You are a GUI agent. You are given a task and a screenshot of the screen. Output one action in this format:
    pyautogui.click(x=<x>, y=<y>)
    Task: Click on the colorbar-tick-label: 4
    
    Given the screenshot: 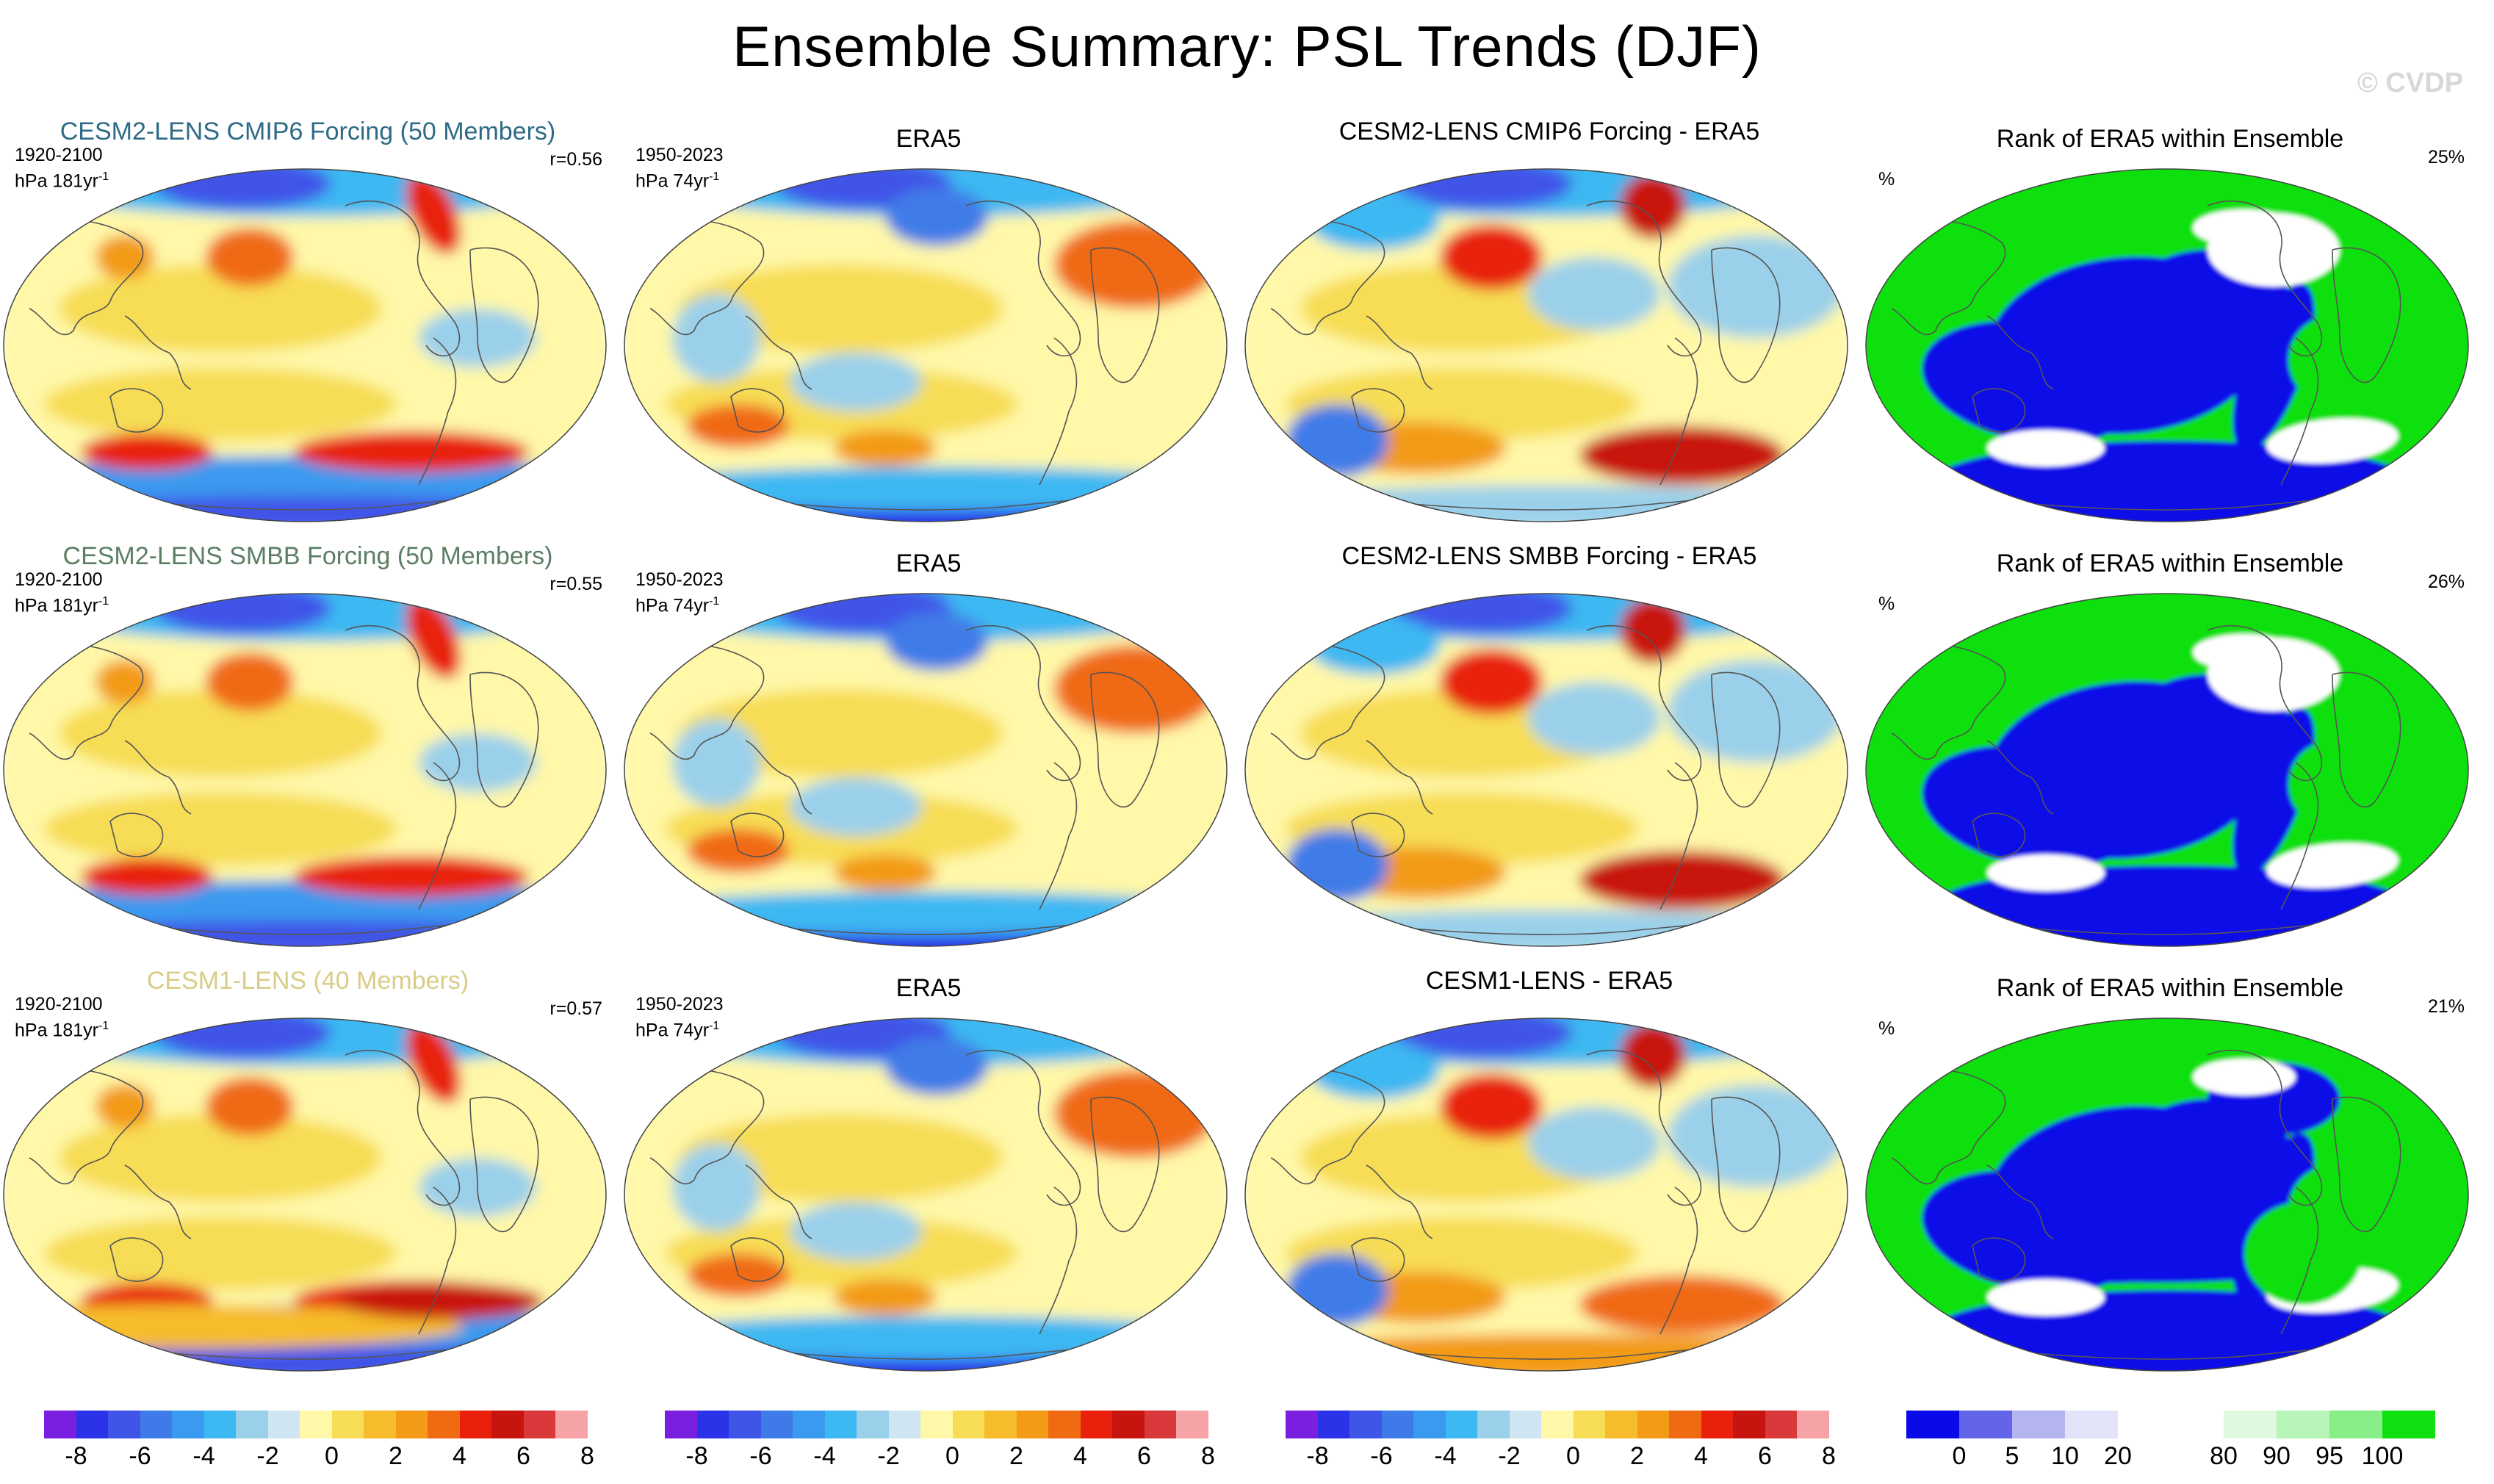 What is the action you would take?
    pyautogui.click(x=1080, y=1456)
    